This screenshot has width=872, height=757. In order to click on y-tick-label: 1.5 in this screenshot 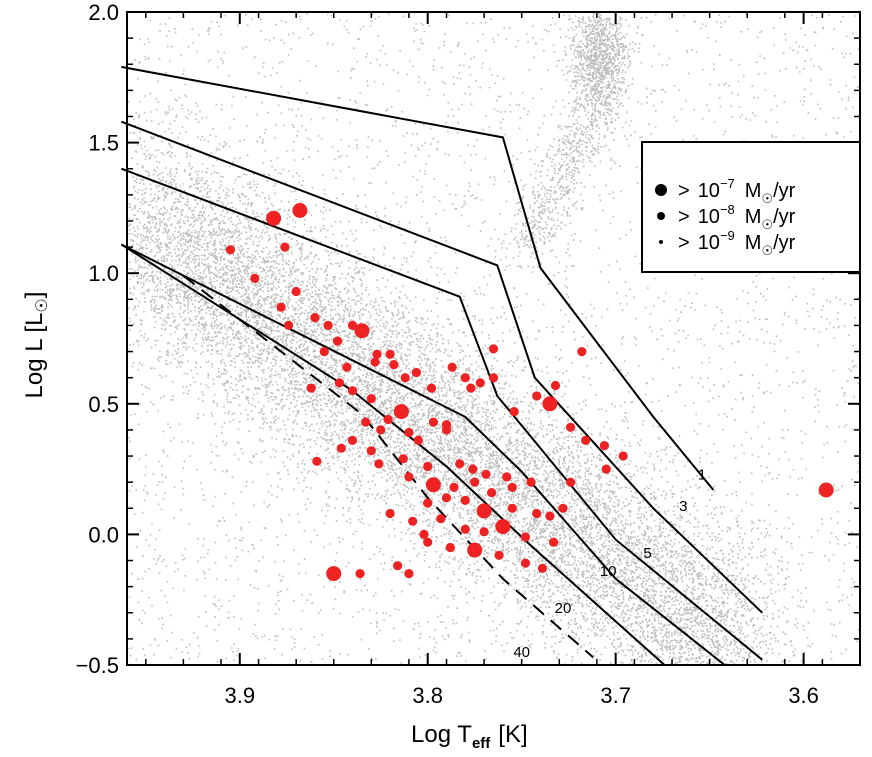, I will do `click(103, 143)`.